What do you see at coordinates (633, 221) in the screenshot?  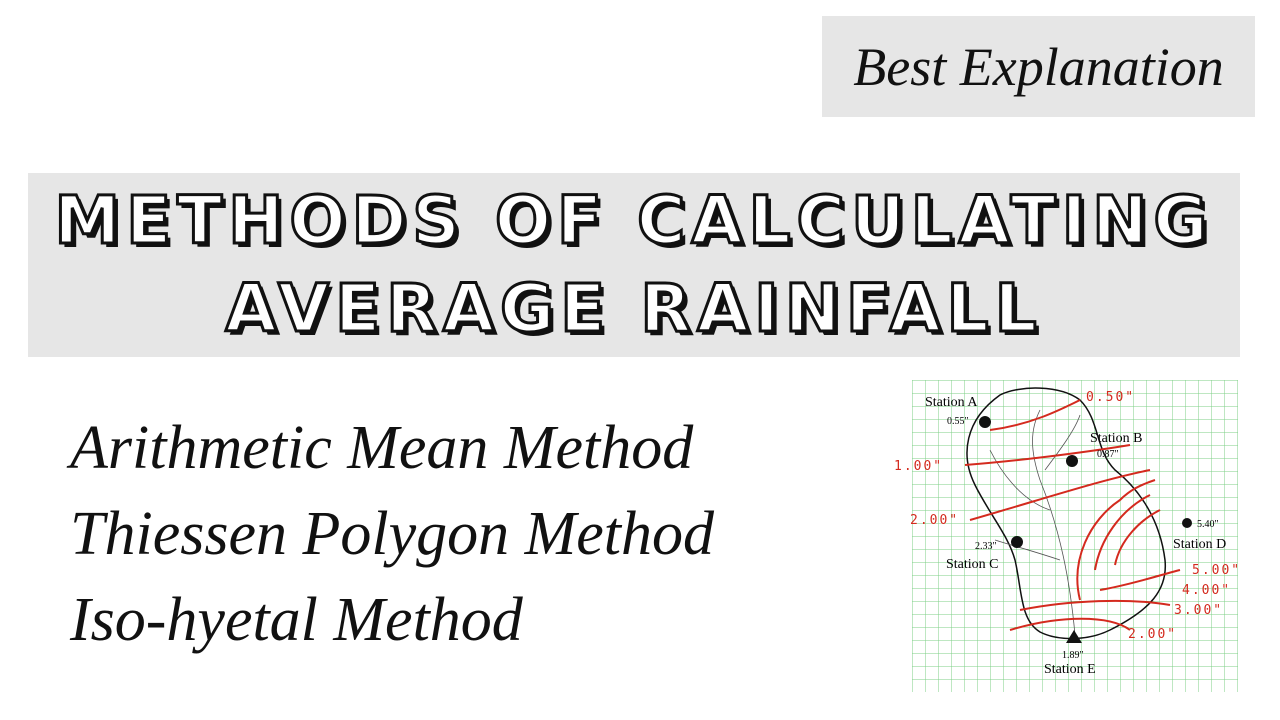 I see `title-line: METHODS OF CALCULATING` at bounding box center [633, 221].